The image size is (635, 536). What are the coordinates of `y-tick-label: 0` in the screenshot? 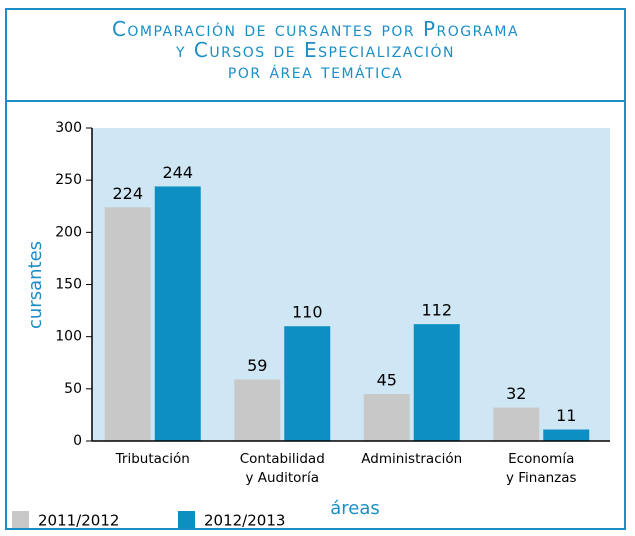 It's located at (77, 441).